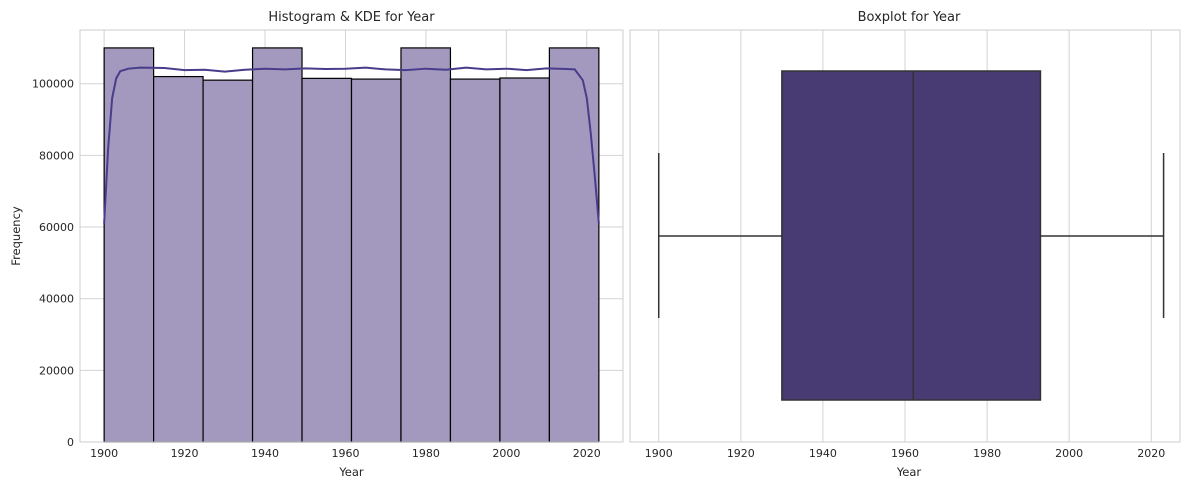 Image resolution: width=1189 pixels, height=490 pixels. I want to click on histogram-y-tick-label: 20000, so click(56, 370).